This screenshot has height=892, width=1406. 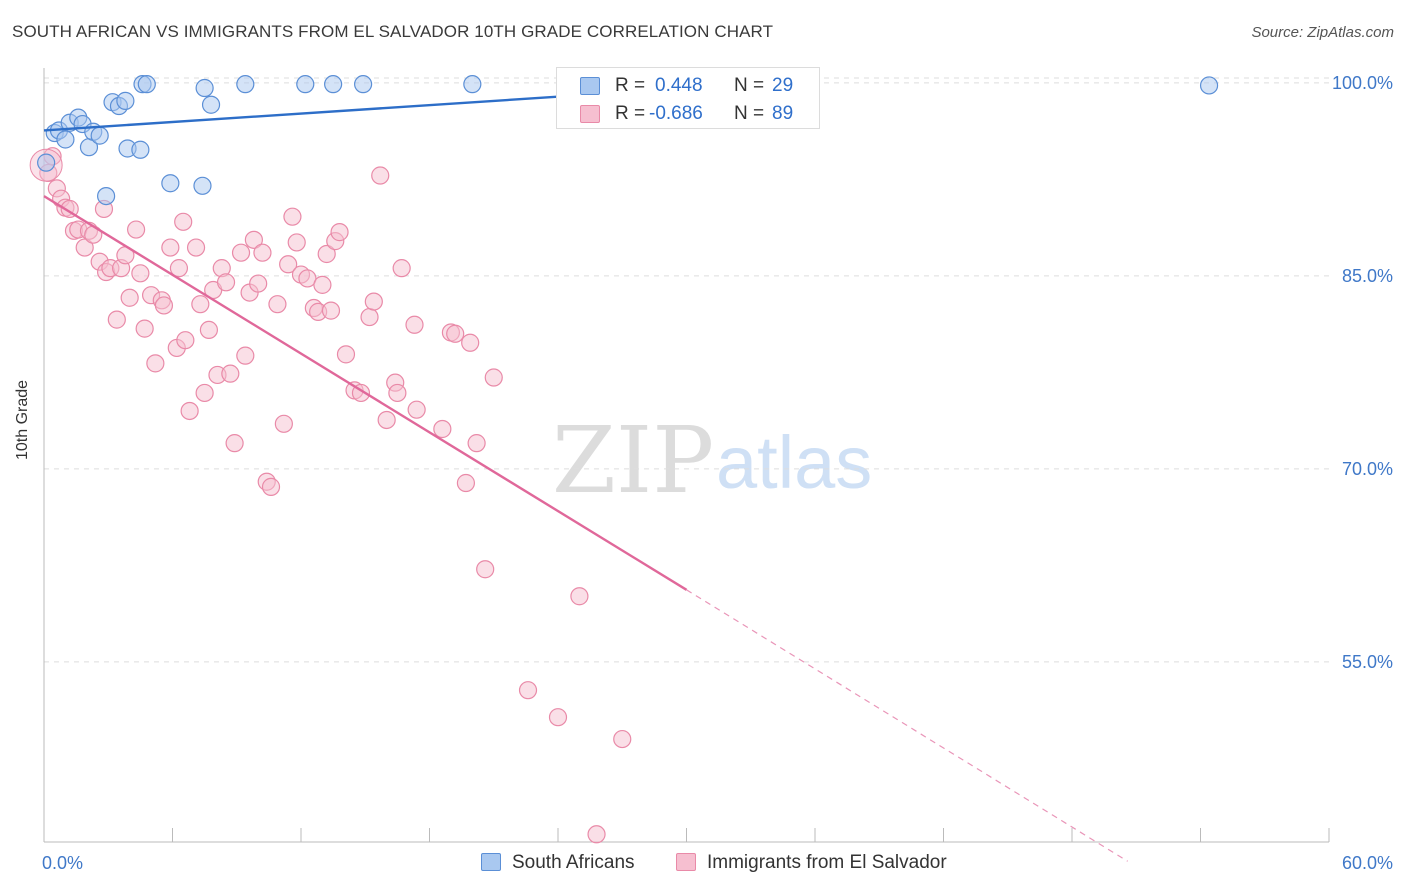 What do you see at coordinates (686, 862) in the screenshot?
I see `legend-el-salvador-swatch` at bounding box center [686, 862].